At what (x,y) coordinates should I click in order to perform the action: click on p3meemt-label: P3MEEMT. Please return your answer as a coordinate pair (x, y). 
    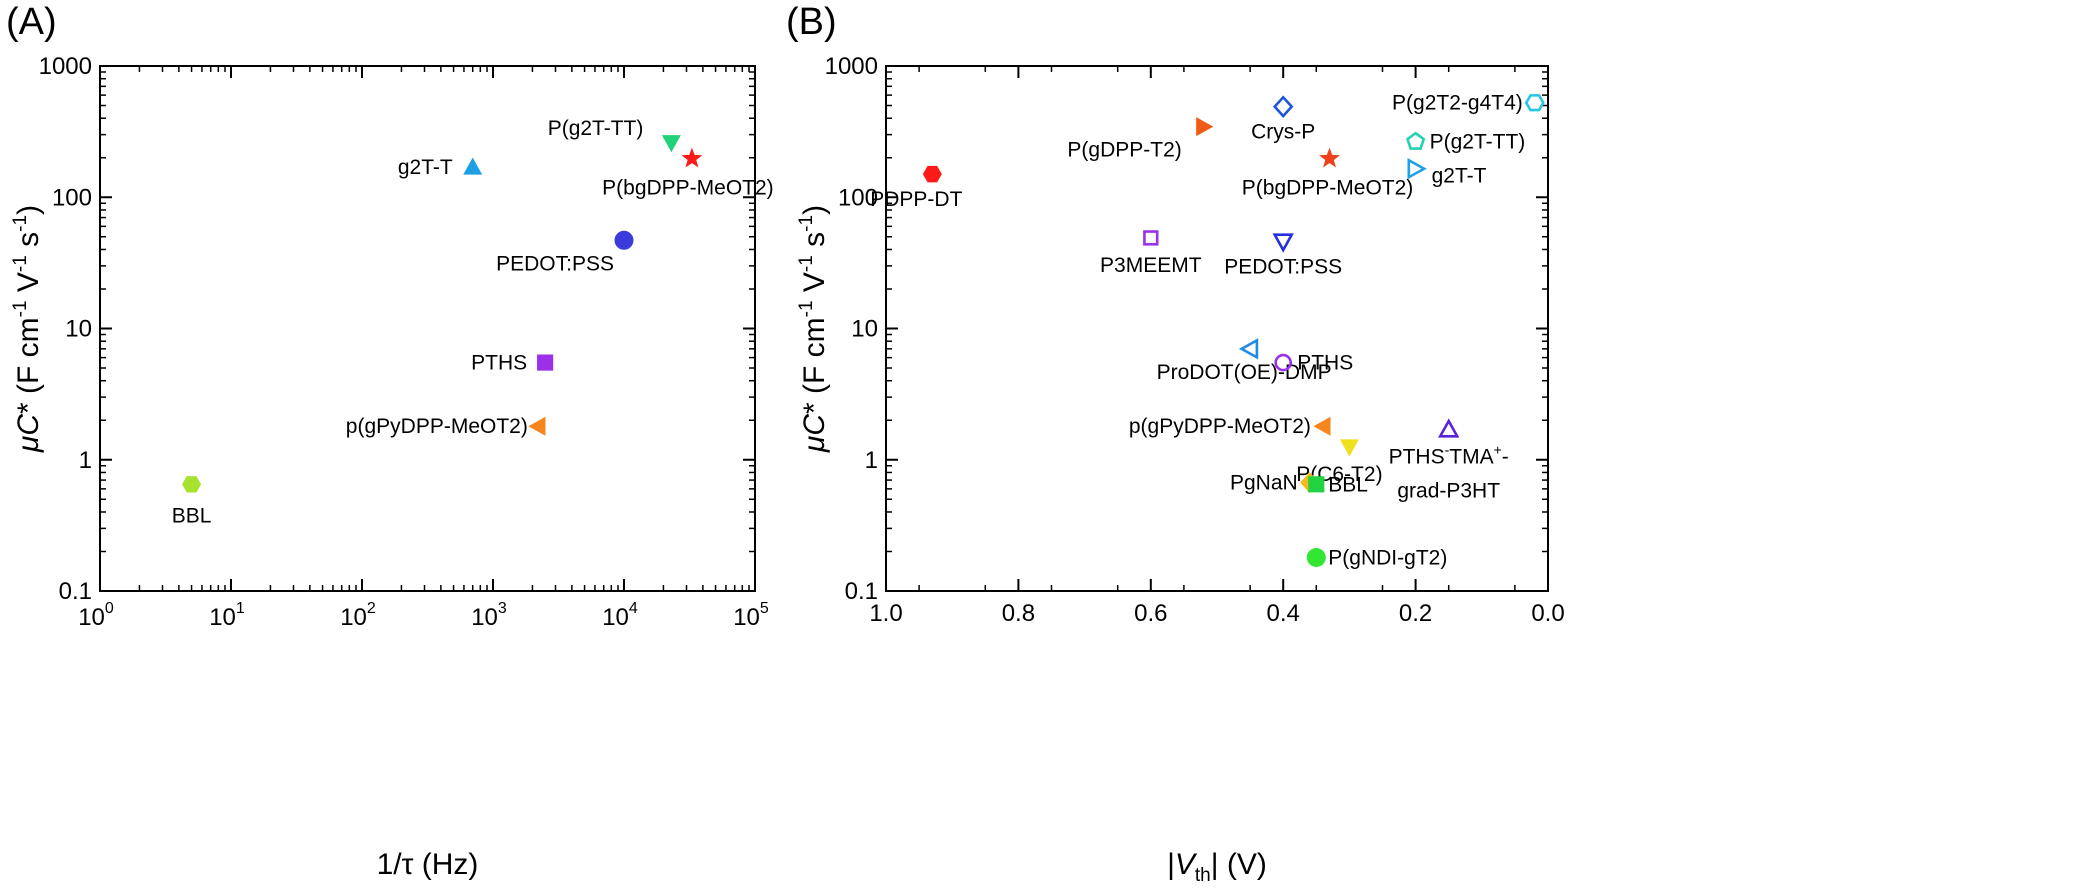
    Looking at the image, I should click on (1151, 265).